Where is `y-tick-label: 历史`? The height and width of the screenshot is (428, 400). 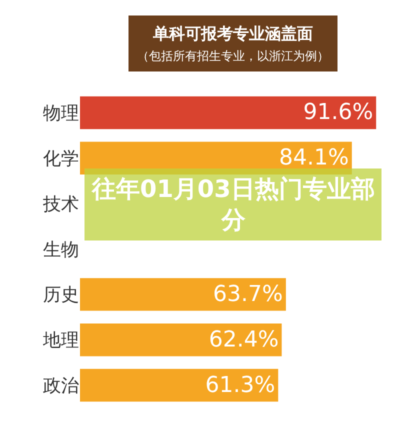 y-tick-label: 历史 is located at coordinates (61, 295).